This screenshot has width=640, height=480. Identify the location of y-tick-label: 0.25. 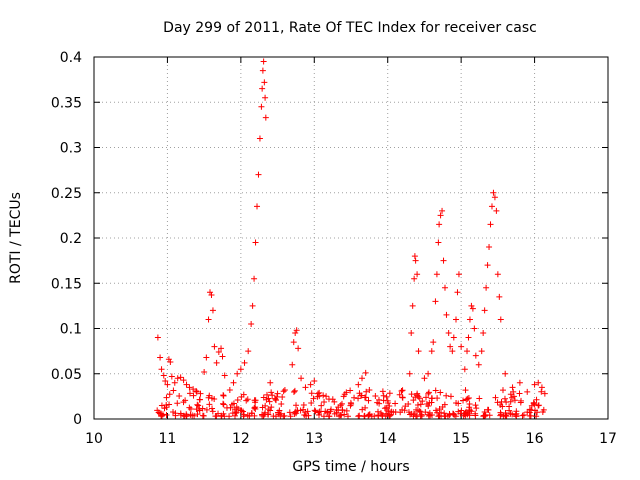
(66, 194).